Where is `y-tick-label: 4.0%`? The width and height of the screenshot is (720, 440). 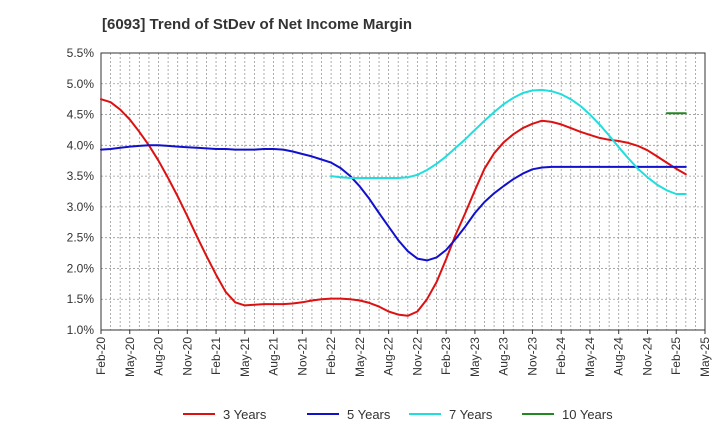 y-tick-label: 4.0% is located at coordinates (81, 145).